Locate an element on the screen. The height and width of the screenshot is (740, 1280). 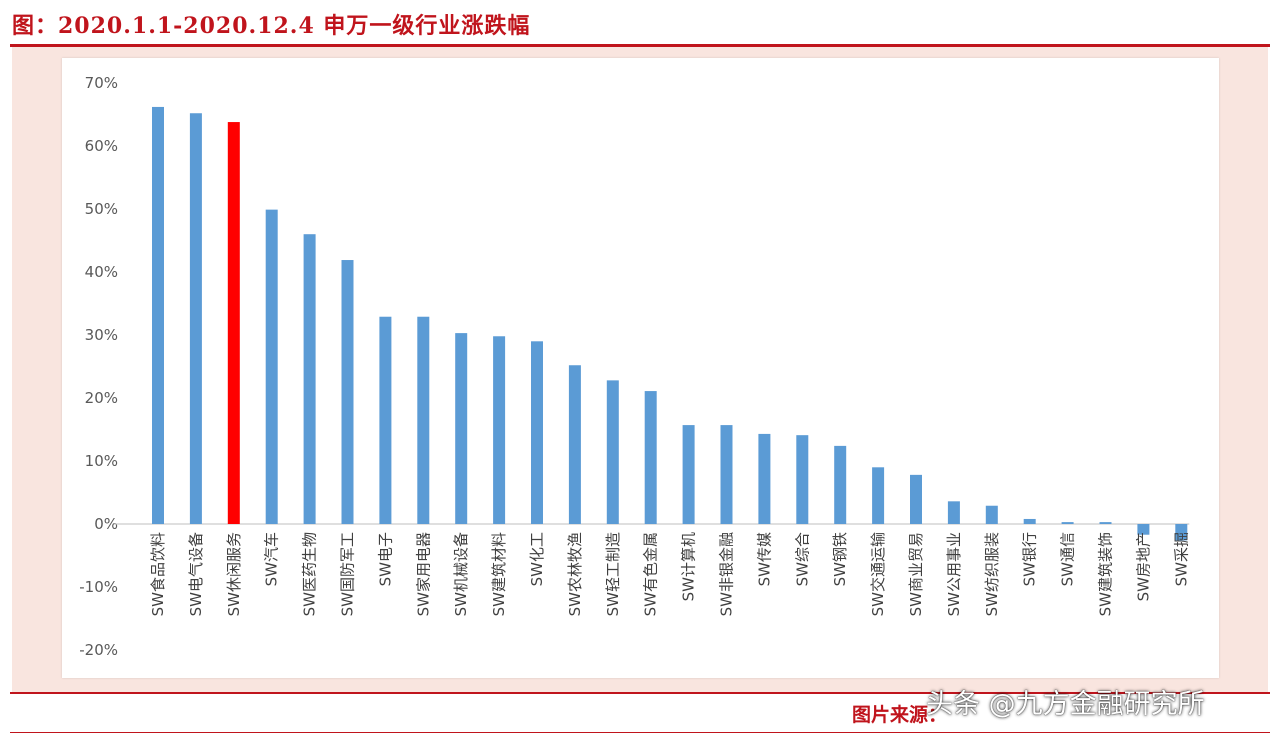
x-tick-label: SW传媒 is located at coordinates (764, 559).